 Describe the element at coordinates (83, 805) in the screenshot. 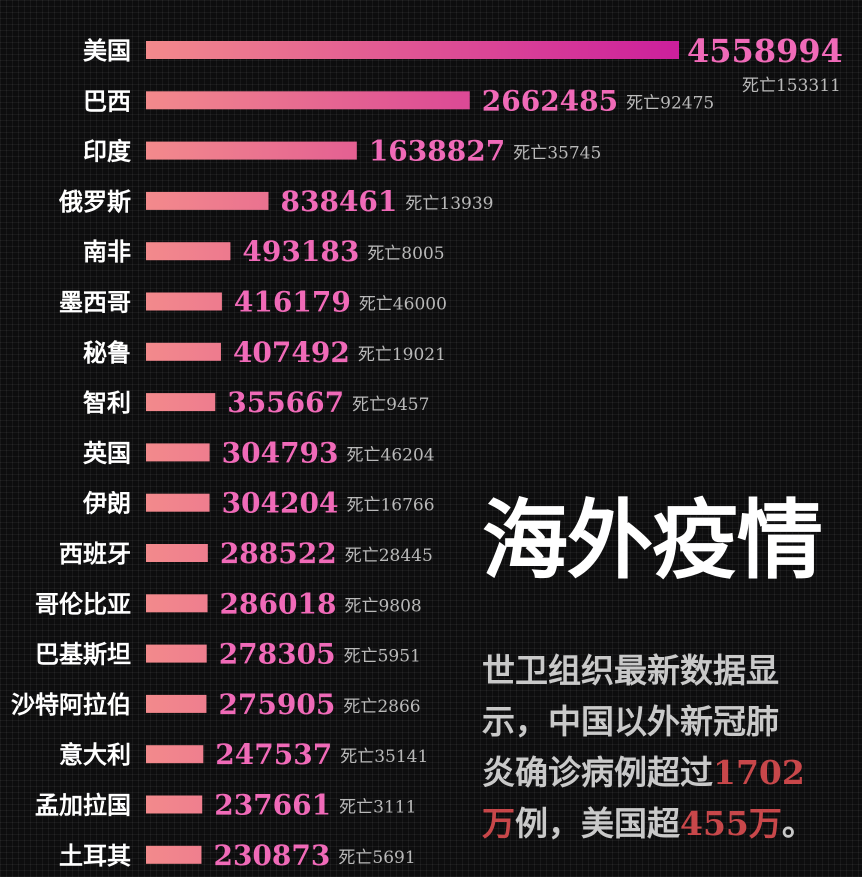

I see `category-label: 孟加拉国` at that location.